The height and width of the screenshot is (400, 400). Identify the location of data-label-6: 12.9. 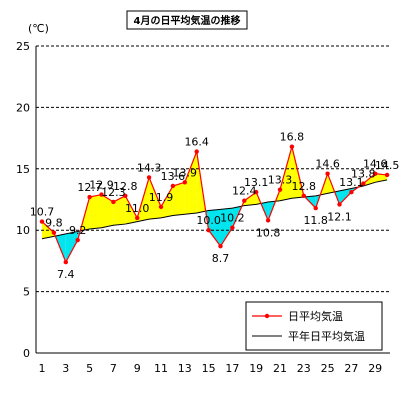
(101, 185).